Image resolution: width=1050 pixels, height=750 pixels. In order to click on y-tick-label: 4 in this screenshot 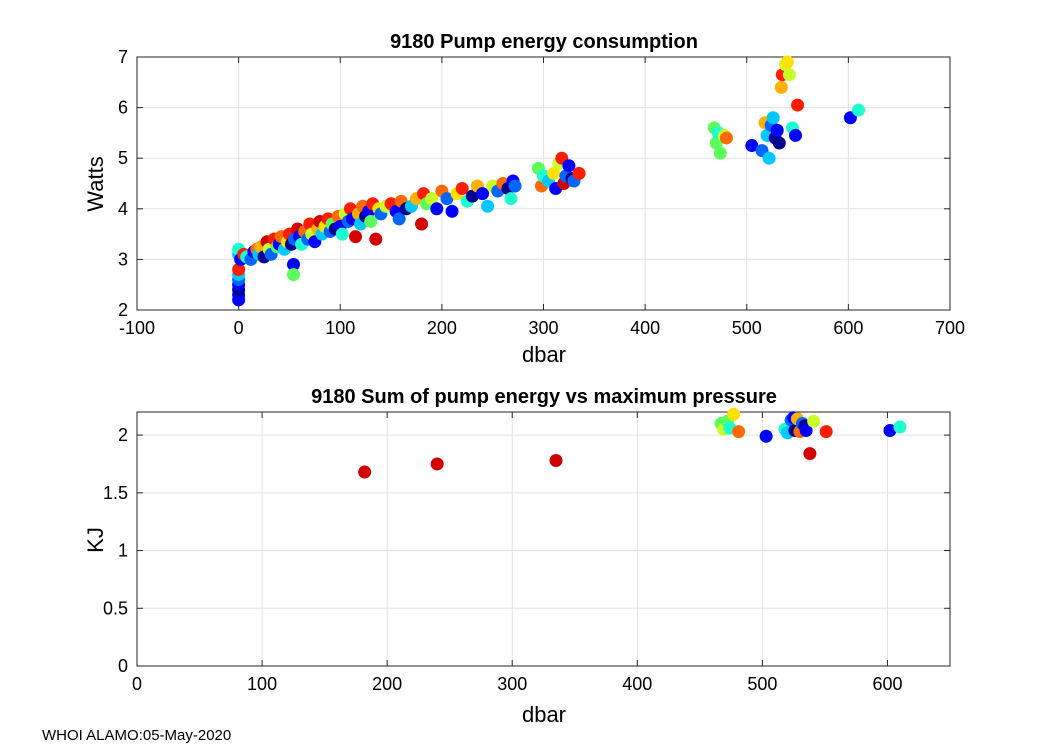, I will do `click(123, 209)`.